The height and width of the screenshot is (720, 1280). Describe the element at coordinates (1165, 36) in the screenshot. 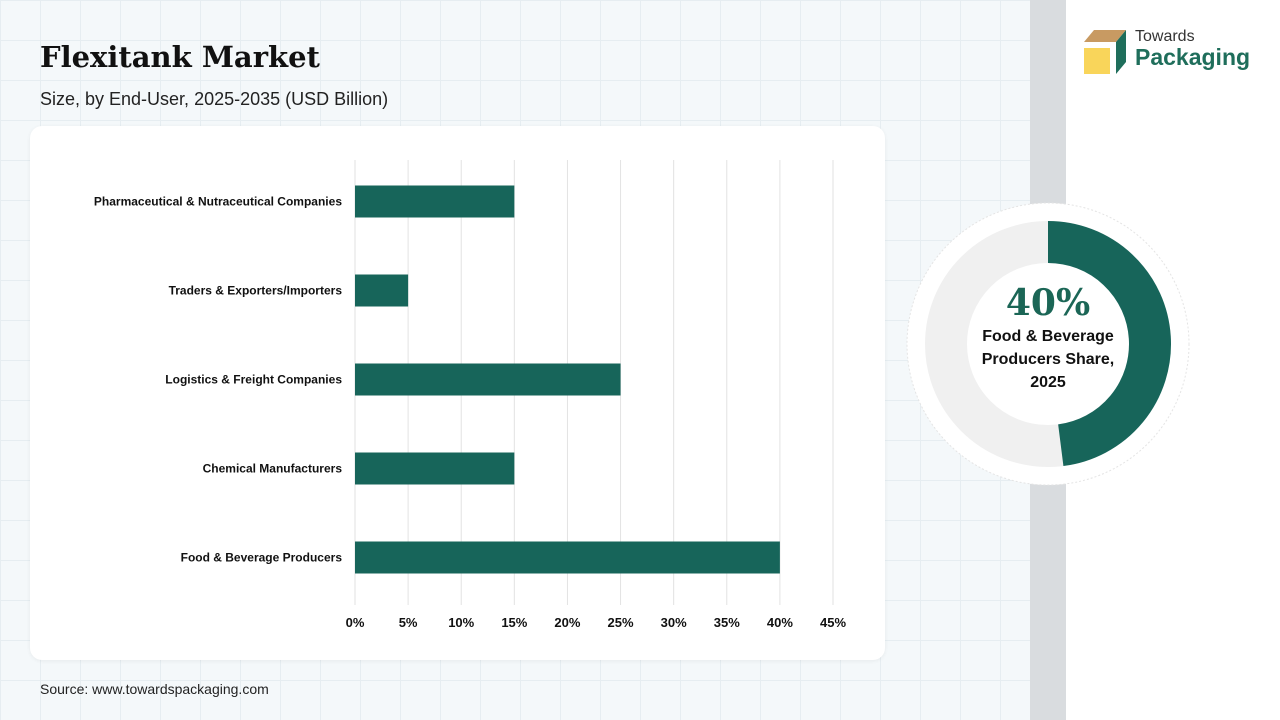

I see `logo-text-towards: Towards` at that location.